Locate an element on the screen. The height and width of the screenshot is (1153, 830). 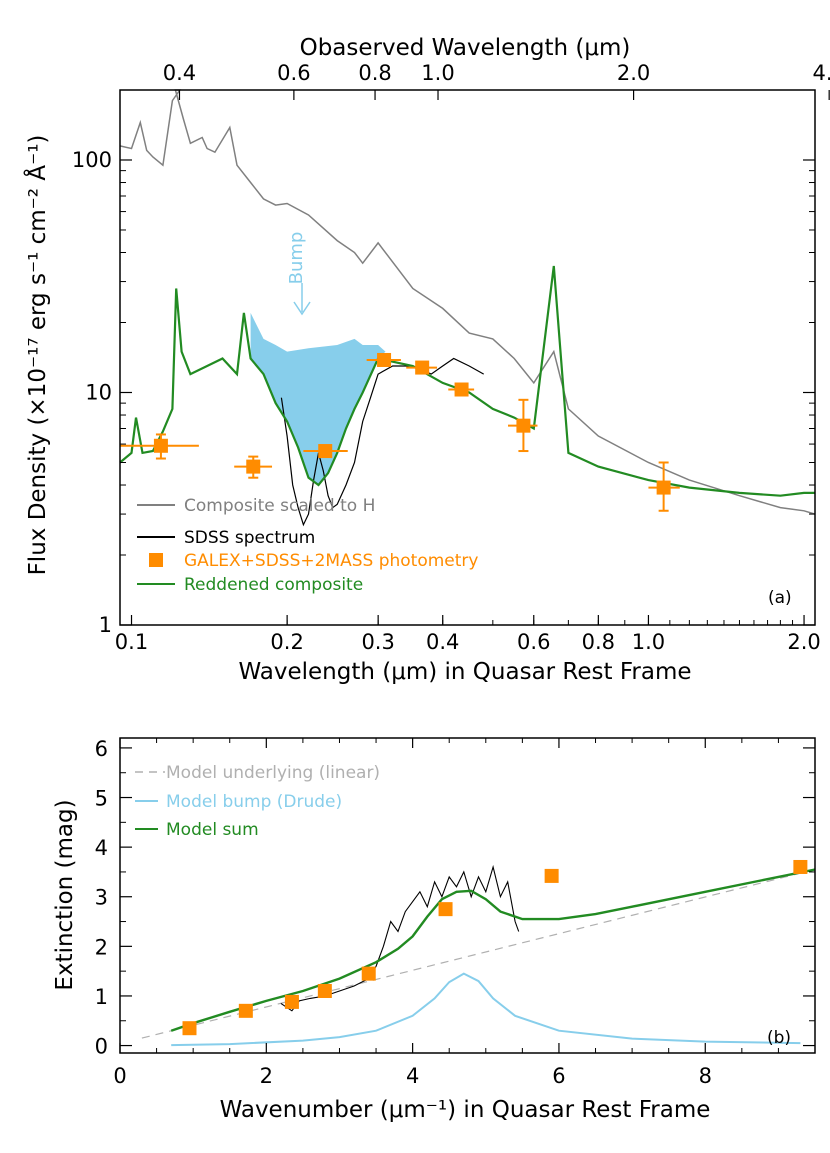
top-x-tick-label: 0.8 is located at coordinates (374, 73).